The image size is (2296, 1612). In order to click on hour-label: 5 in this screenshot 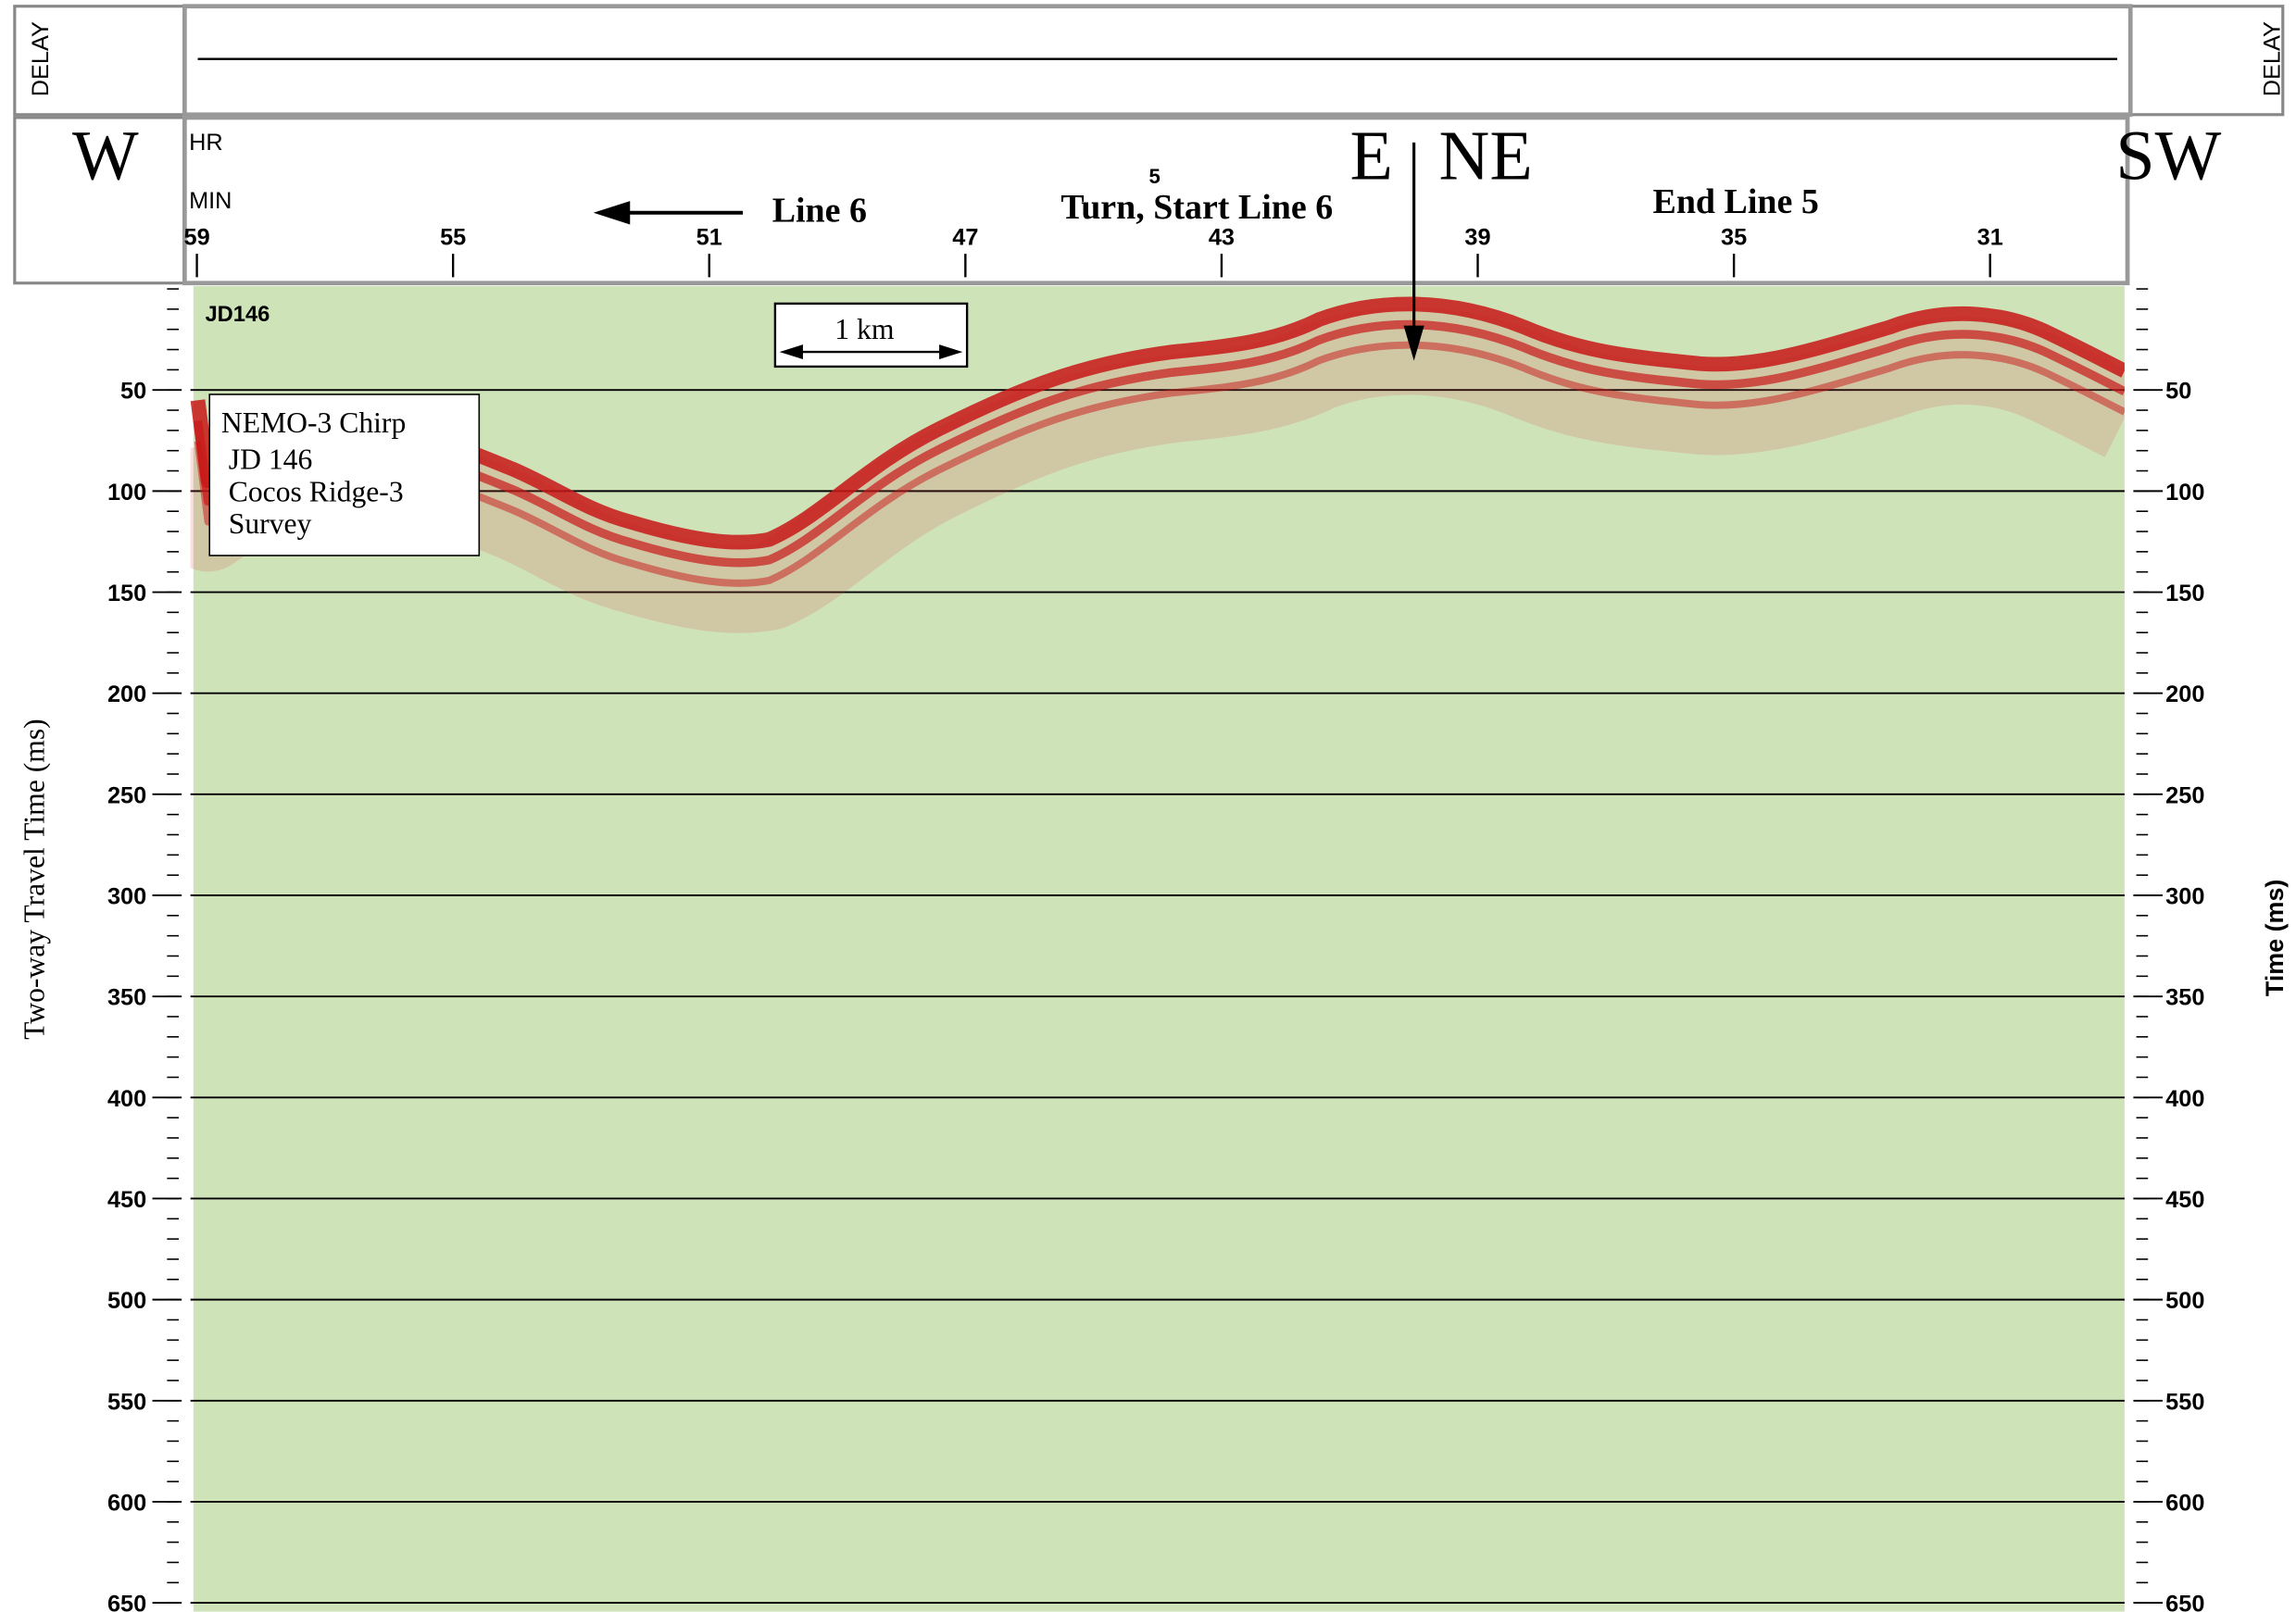, I will do `click(1154, 176)`.